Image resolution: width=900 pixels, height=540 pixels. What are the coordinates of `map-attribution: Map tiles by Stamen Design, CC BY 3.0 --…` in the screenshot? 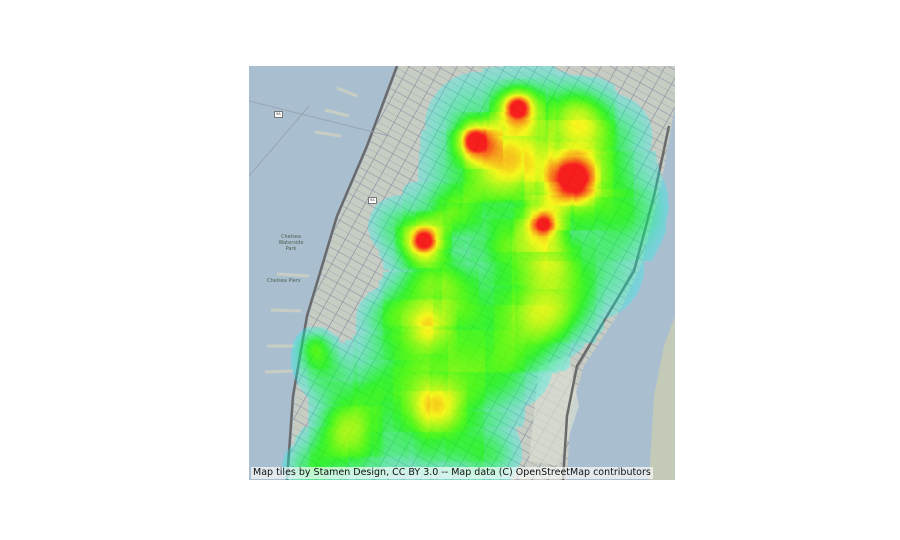 It's located at (452, 473).